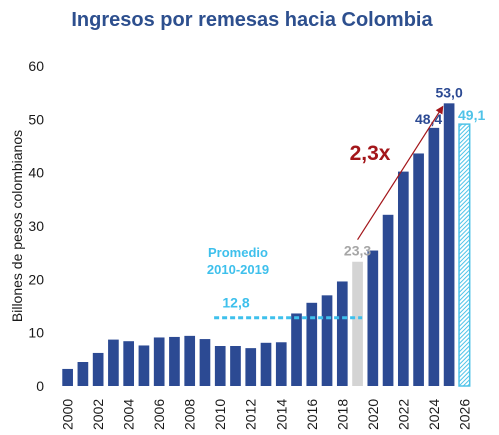  I want to click on y-tick-label: 40, so click(36, 173).